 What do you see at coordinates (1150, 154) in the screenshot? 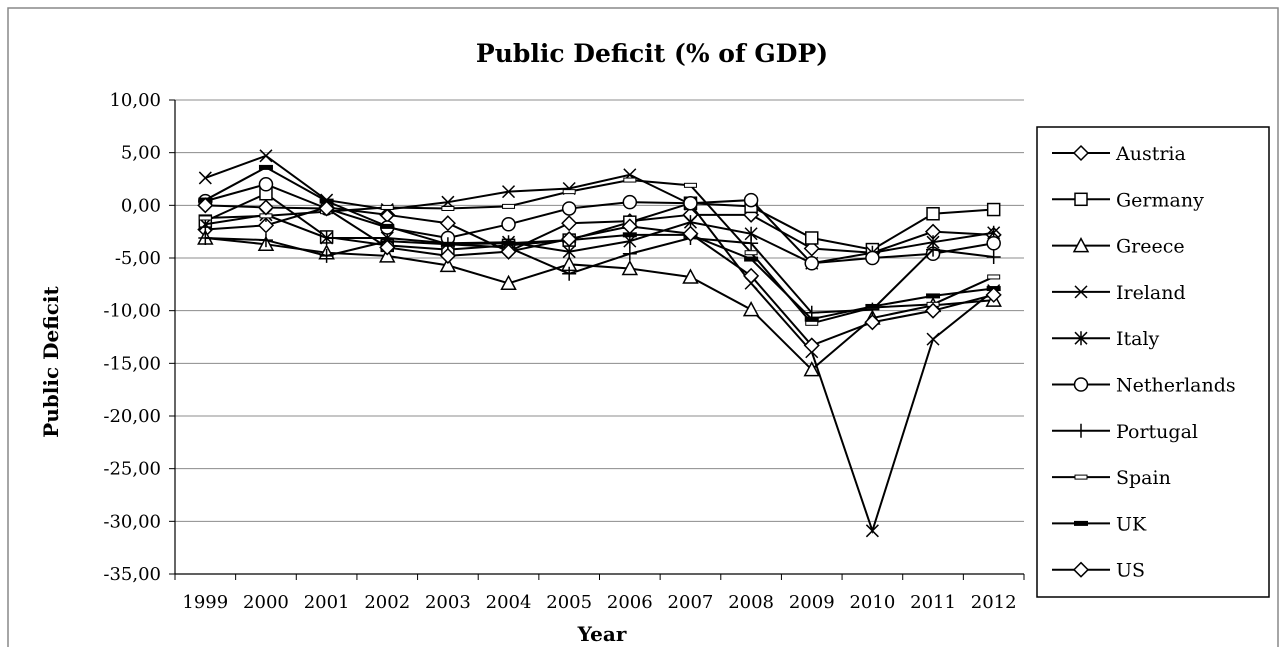
I see `legend-label: Austria` at bounding box center [1150, 154].